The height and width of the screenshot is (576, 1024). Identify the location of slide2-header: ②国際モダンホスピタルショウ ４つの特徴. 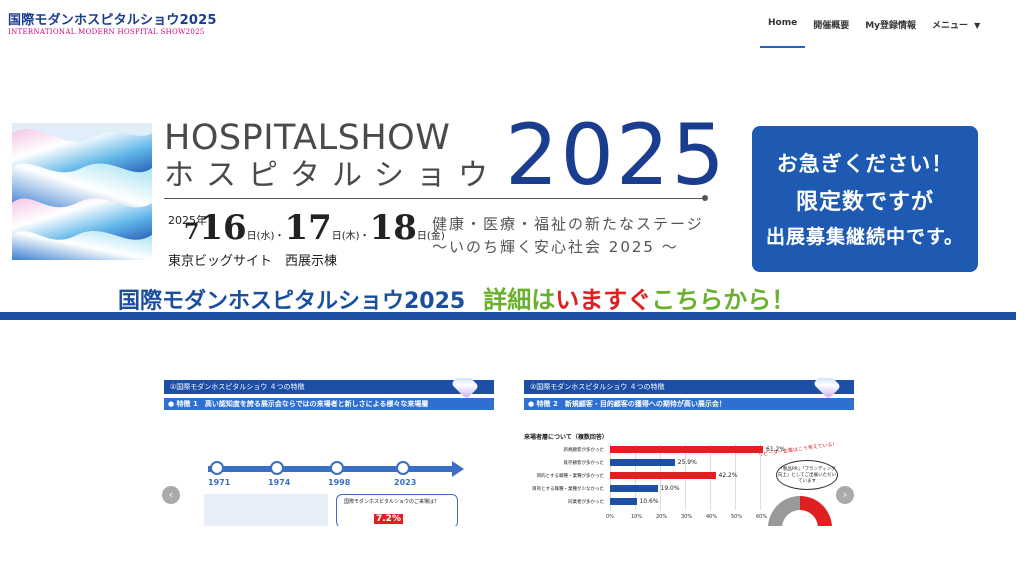
(689, 387).